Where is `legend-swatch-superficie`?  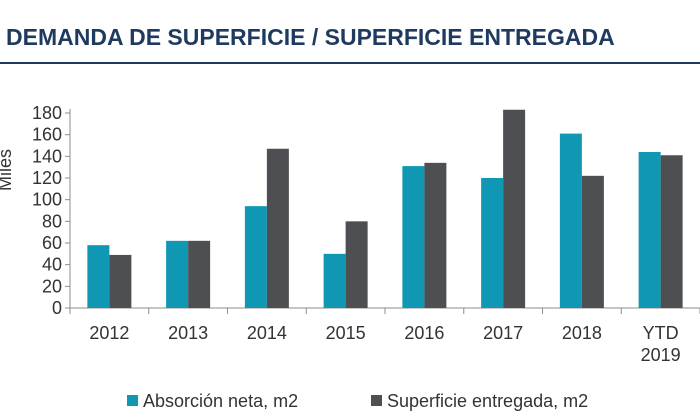
legend-swatch-superficie is located at coordinates (376, 400).